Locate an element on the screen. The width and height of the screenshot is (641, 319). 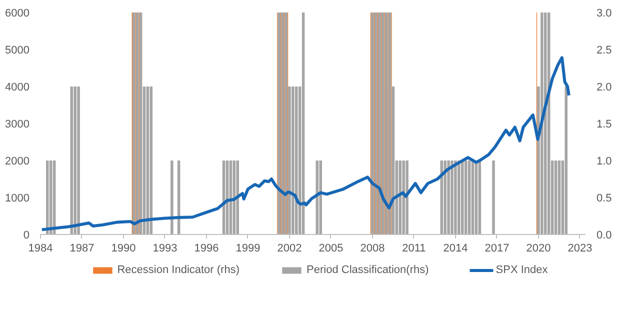
x-tick-label: 2002 is located at coordinates (289, 248).